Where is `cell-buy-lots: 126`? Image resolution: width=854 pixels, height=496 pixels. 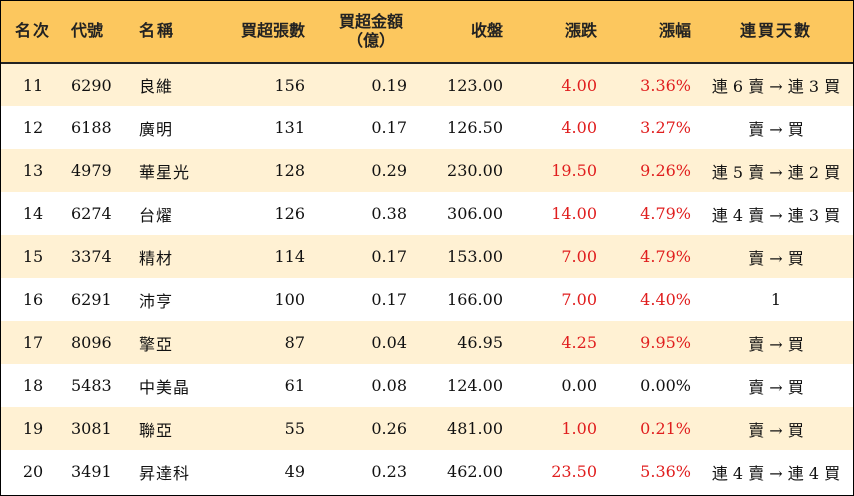 cell-buy-lots: 126 is located at coordinates (289, 213).